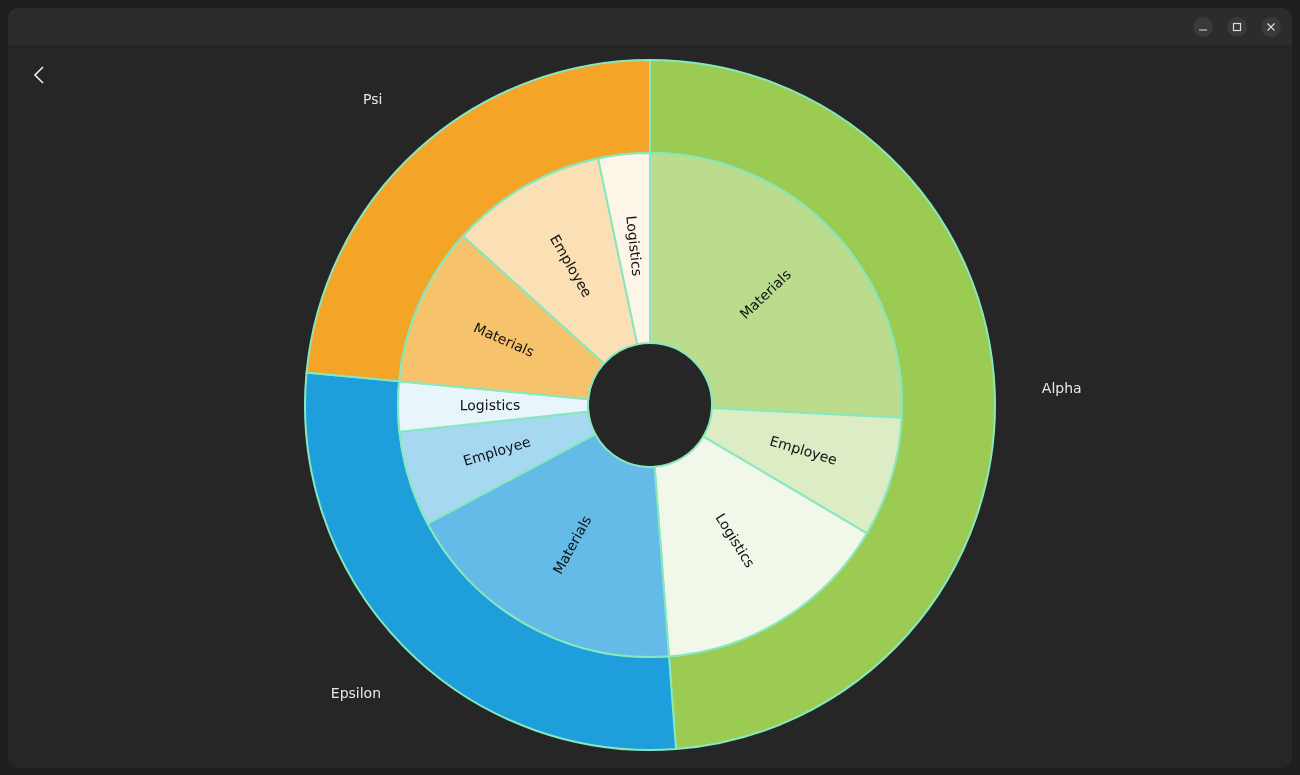  What do you see at coordinates (356, 692) in the screenshot?
I see `slice-label: Epsilon` at bounding box center [356, 692].